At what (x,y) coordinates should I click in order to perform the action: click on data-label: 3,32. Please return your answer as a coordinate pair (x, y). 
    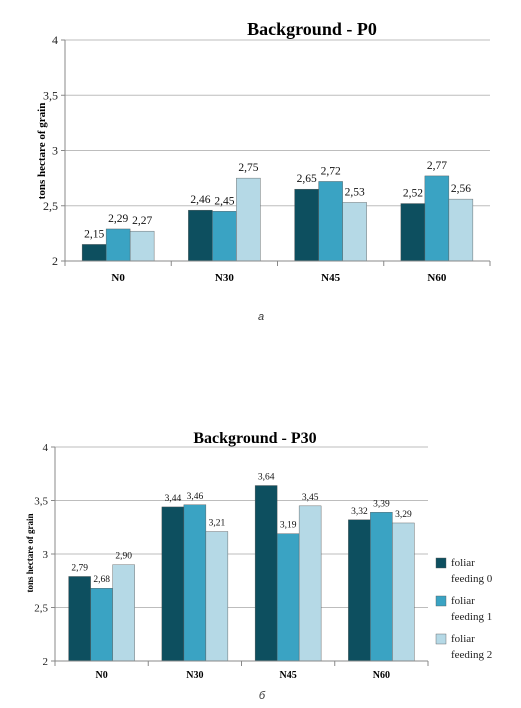
    Looking at the image, I should click on (359, 512).